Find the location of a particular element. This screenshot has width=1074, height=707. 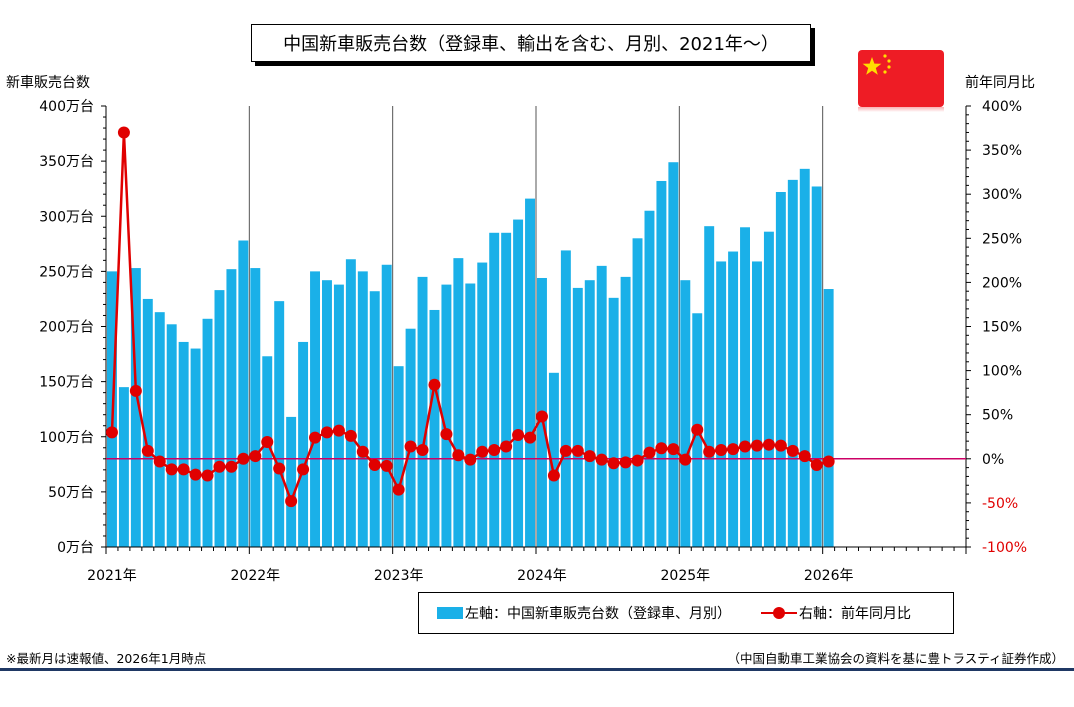

bottom-rule is located at coordinates (537, 669).